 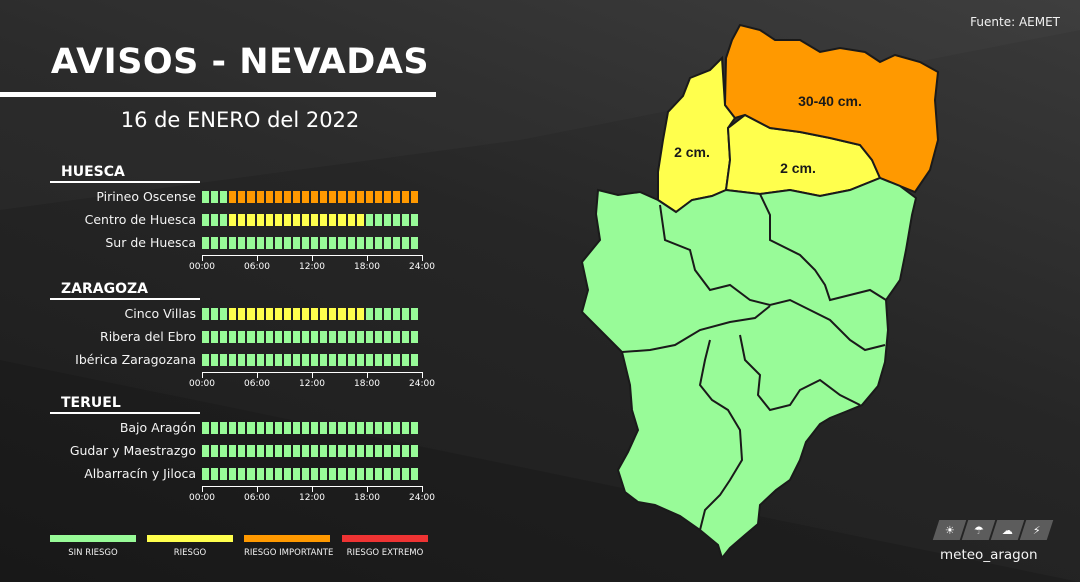 What do you see at coordinates (949, 530) in the screenshot?
I see `sun-icon: ☀` at bounding box center [949, 530].